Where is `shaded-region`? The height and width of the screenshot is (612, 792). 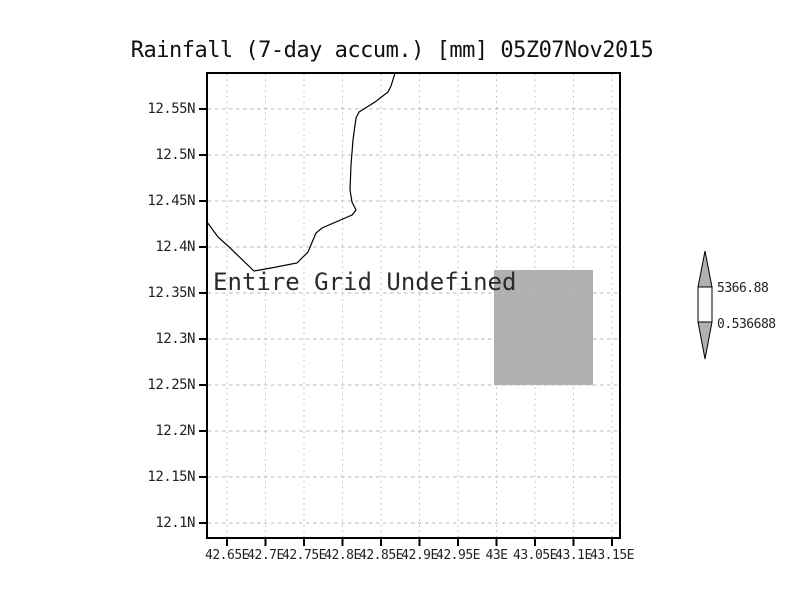
shaded-region is located at coordinates (543, 327).